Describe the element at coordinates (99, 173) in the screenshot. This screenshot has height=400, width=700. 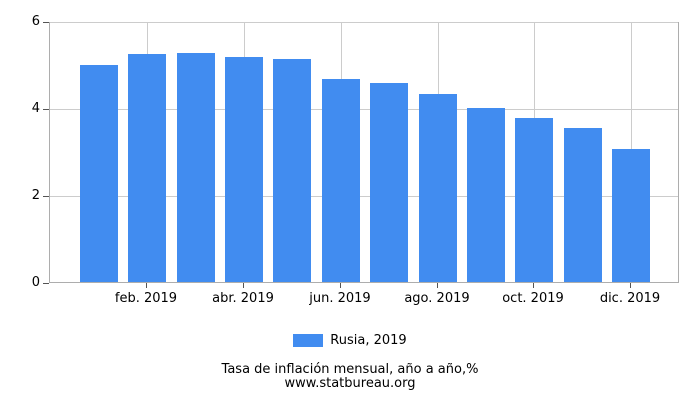
I see `bar-ene-2019` at that location.